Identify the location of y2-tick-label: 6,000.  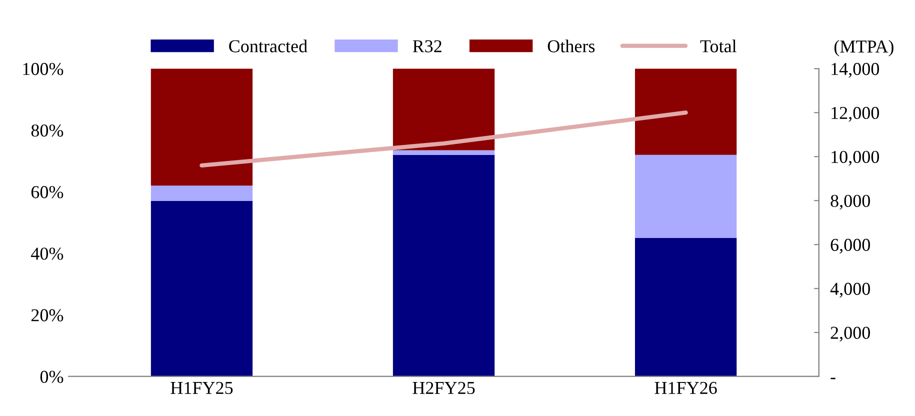
(850, 246).